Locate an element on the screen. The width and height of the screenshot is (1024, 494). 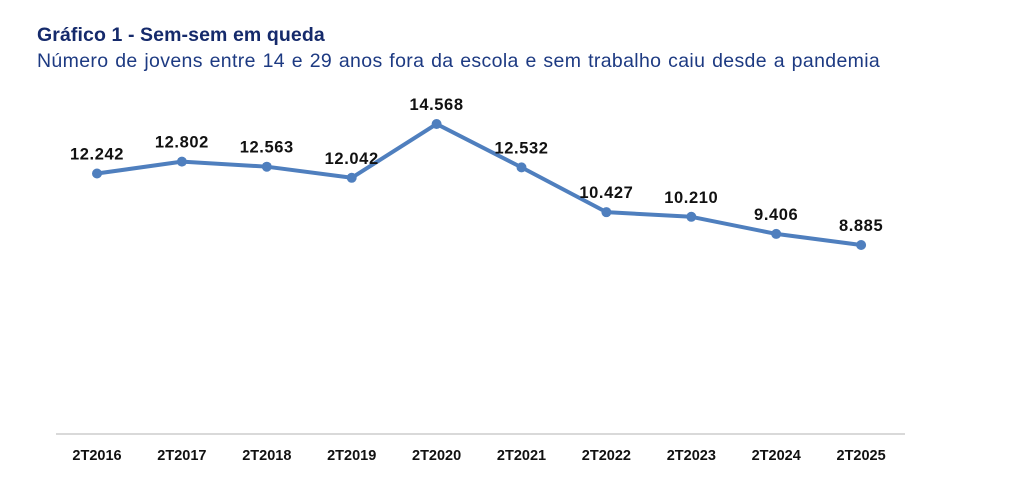
chart-title: Gráfico 1 - Sem-sem em queda is located at coordinates (181, 35).